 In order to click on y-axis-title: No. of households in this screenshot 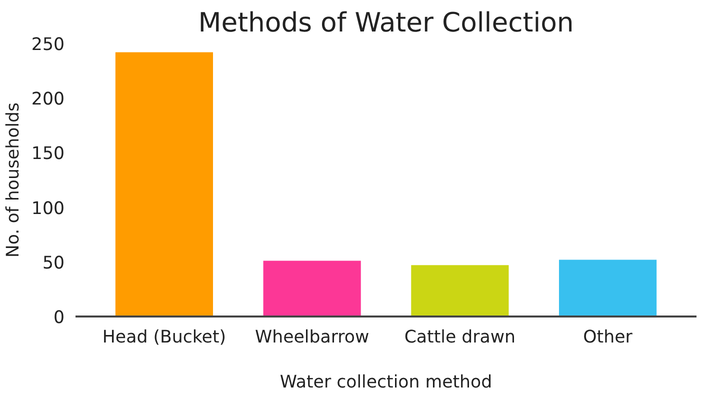, I will do `click(13, 180)`.